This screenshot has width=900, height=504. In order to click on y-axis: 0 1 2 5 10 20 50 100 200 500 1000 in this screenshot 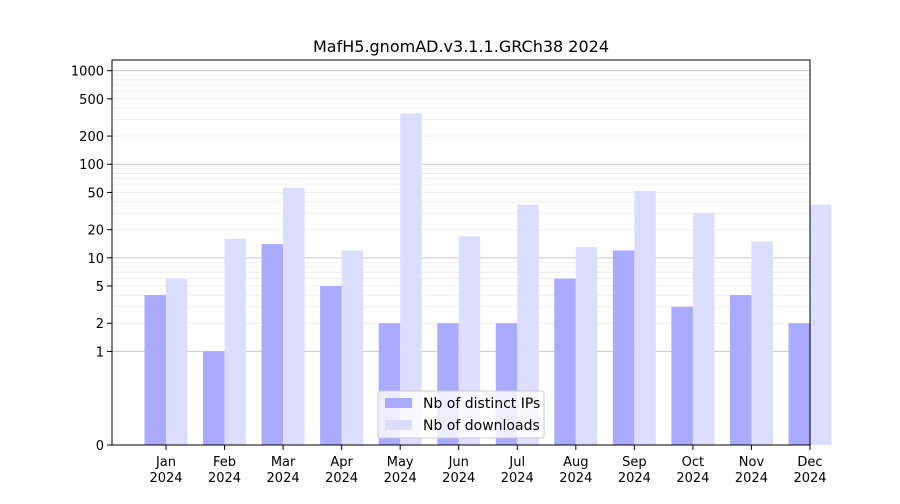, I will do `click(91, 259)`.